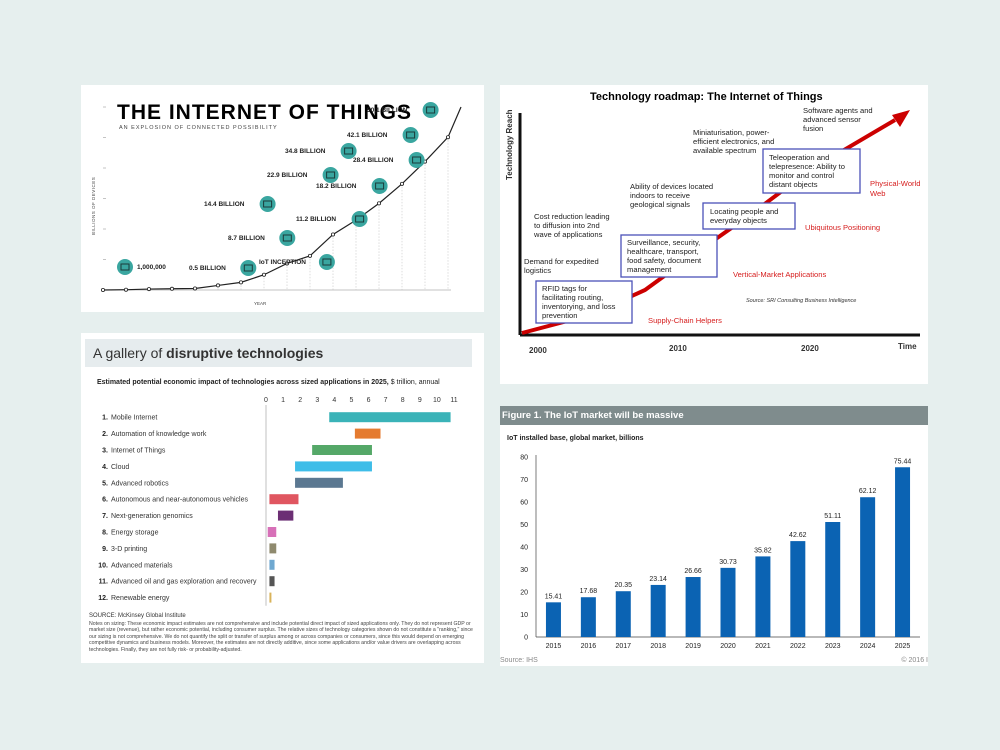 The width and height of the screenshot is (1000, 750). Describe the element at coordinates (524, 525) in the screenshot. I see `market-y-tick: 50` at that location.